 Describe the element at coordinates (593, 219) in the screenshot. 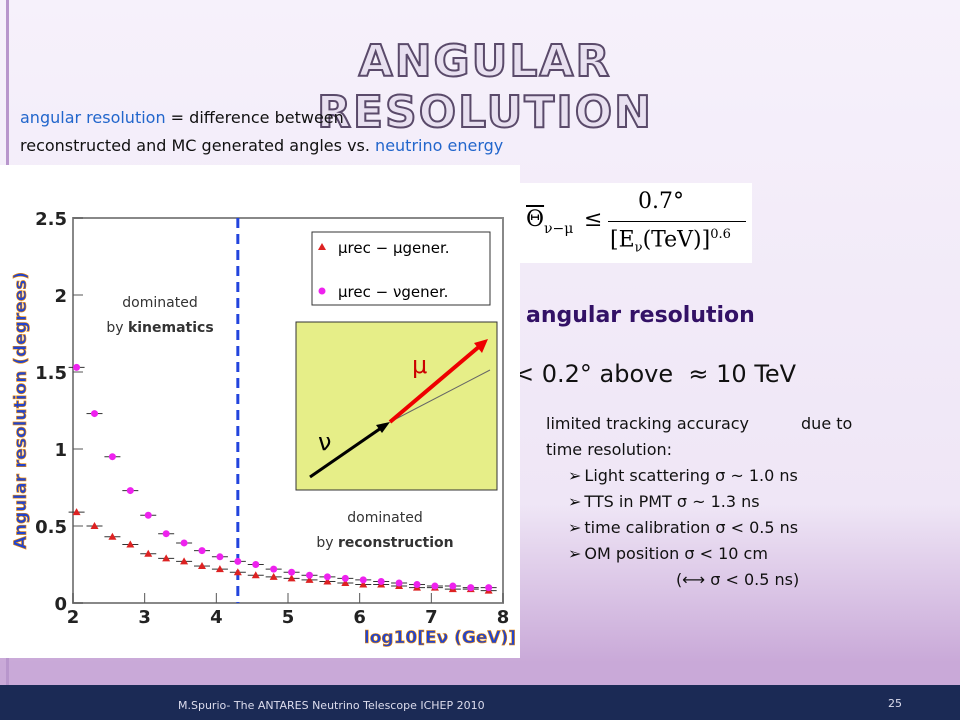

I see `formula-relation: ≤` at that location.